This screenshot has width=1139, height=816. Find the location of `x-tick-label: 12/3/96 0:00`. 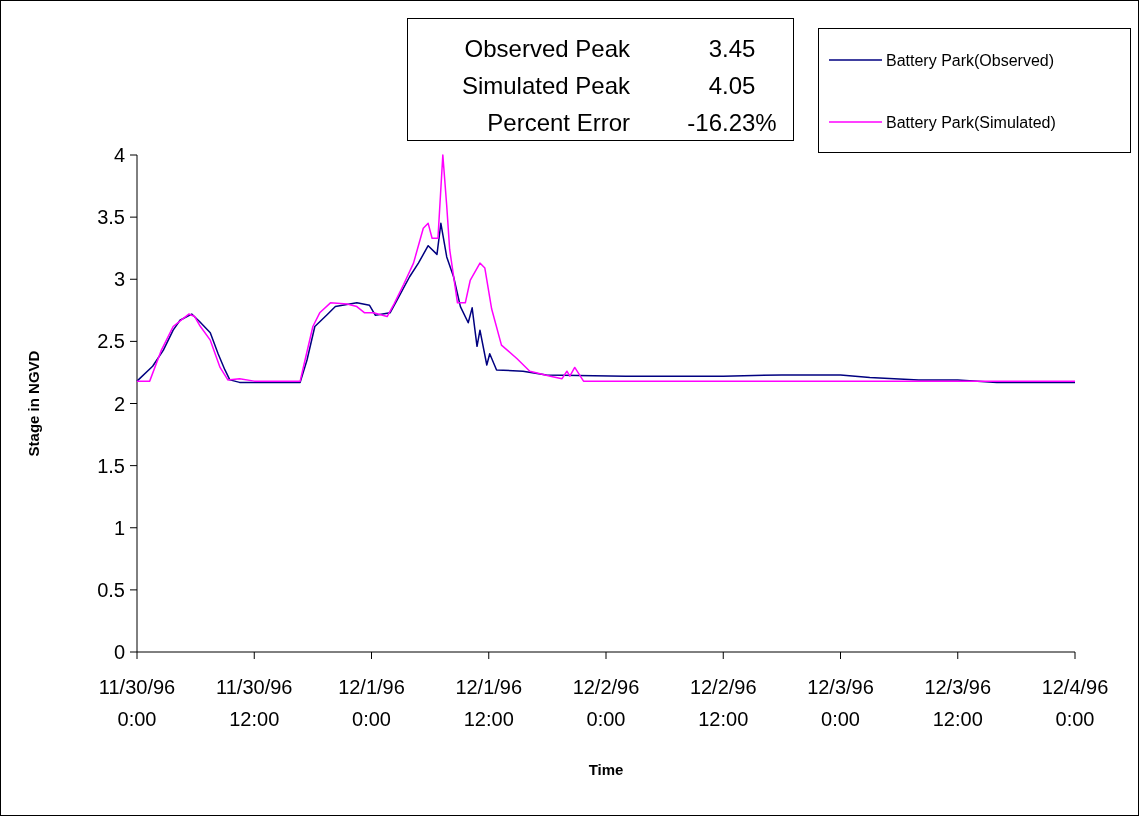

x-tick-label: 12/3/96 0:00 is located at coordinates (840, 703).